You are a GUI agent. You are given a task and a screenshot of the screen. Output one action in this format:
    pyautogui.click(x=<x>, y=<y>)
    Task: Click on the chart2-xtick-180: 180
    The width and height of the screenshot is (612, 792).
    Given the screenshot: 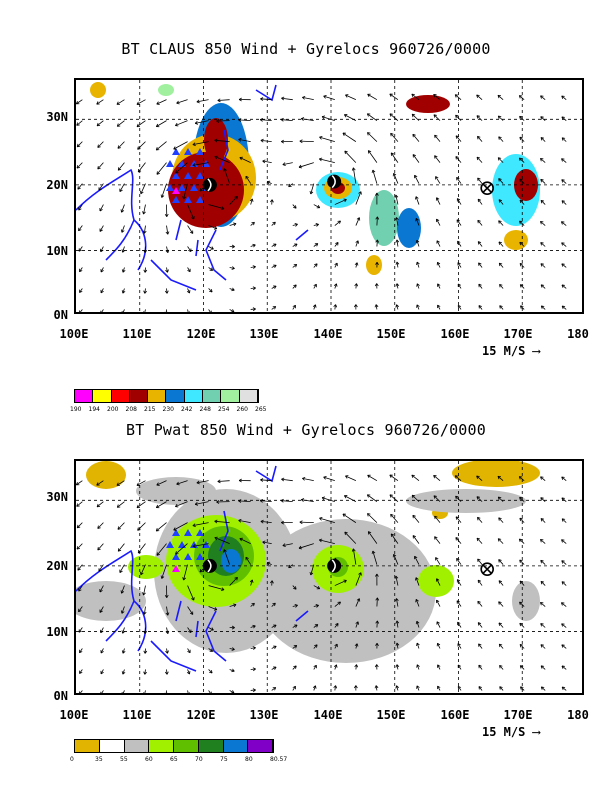 What is the action you would take?
    pyautogui.click(x=578, y=715)
    